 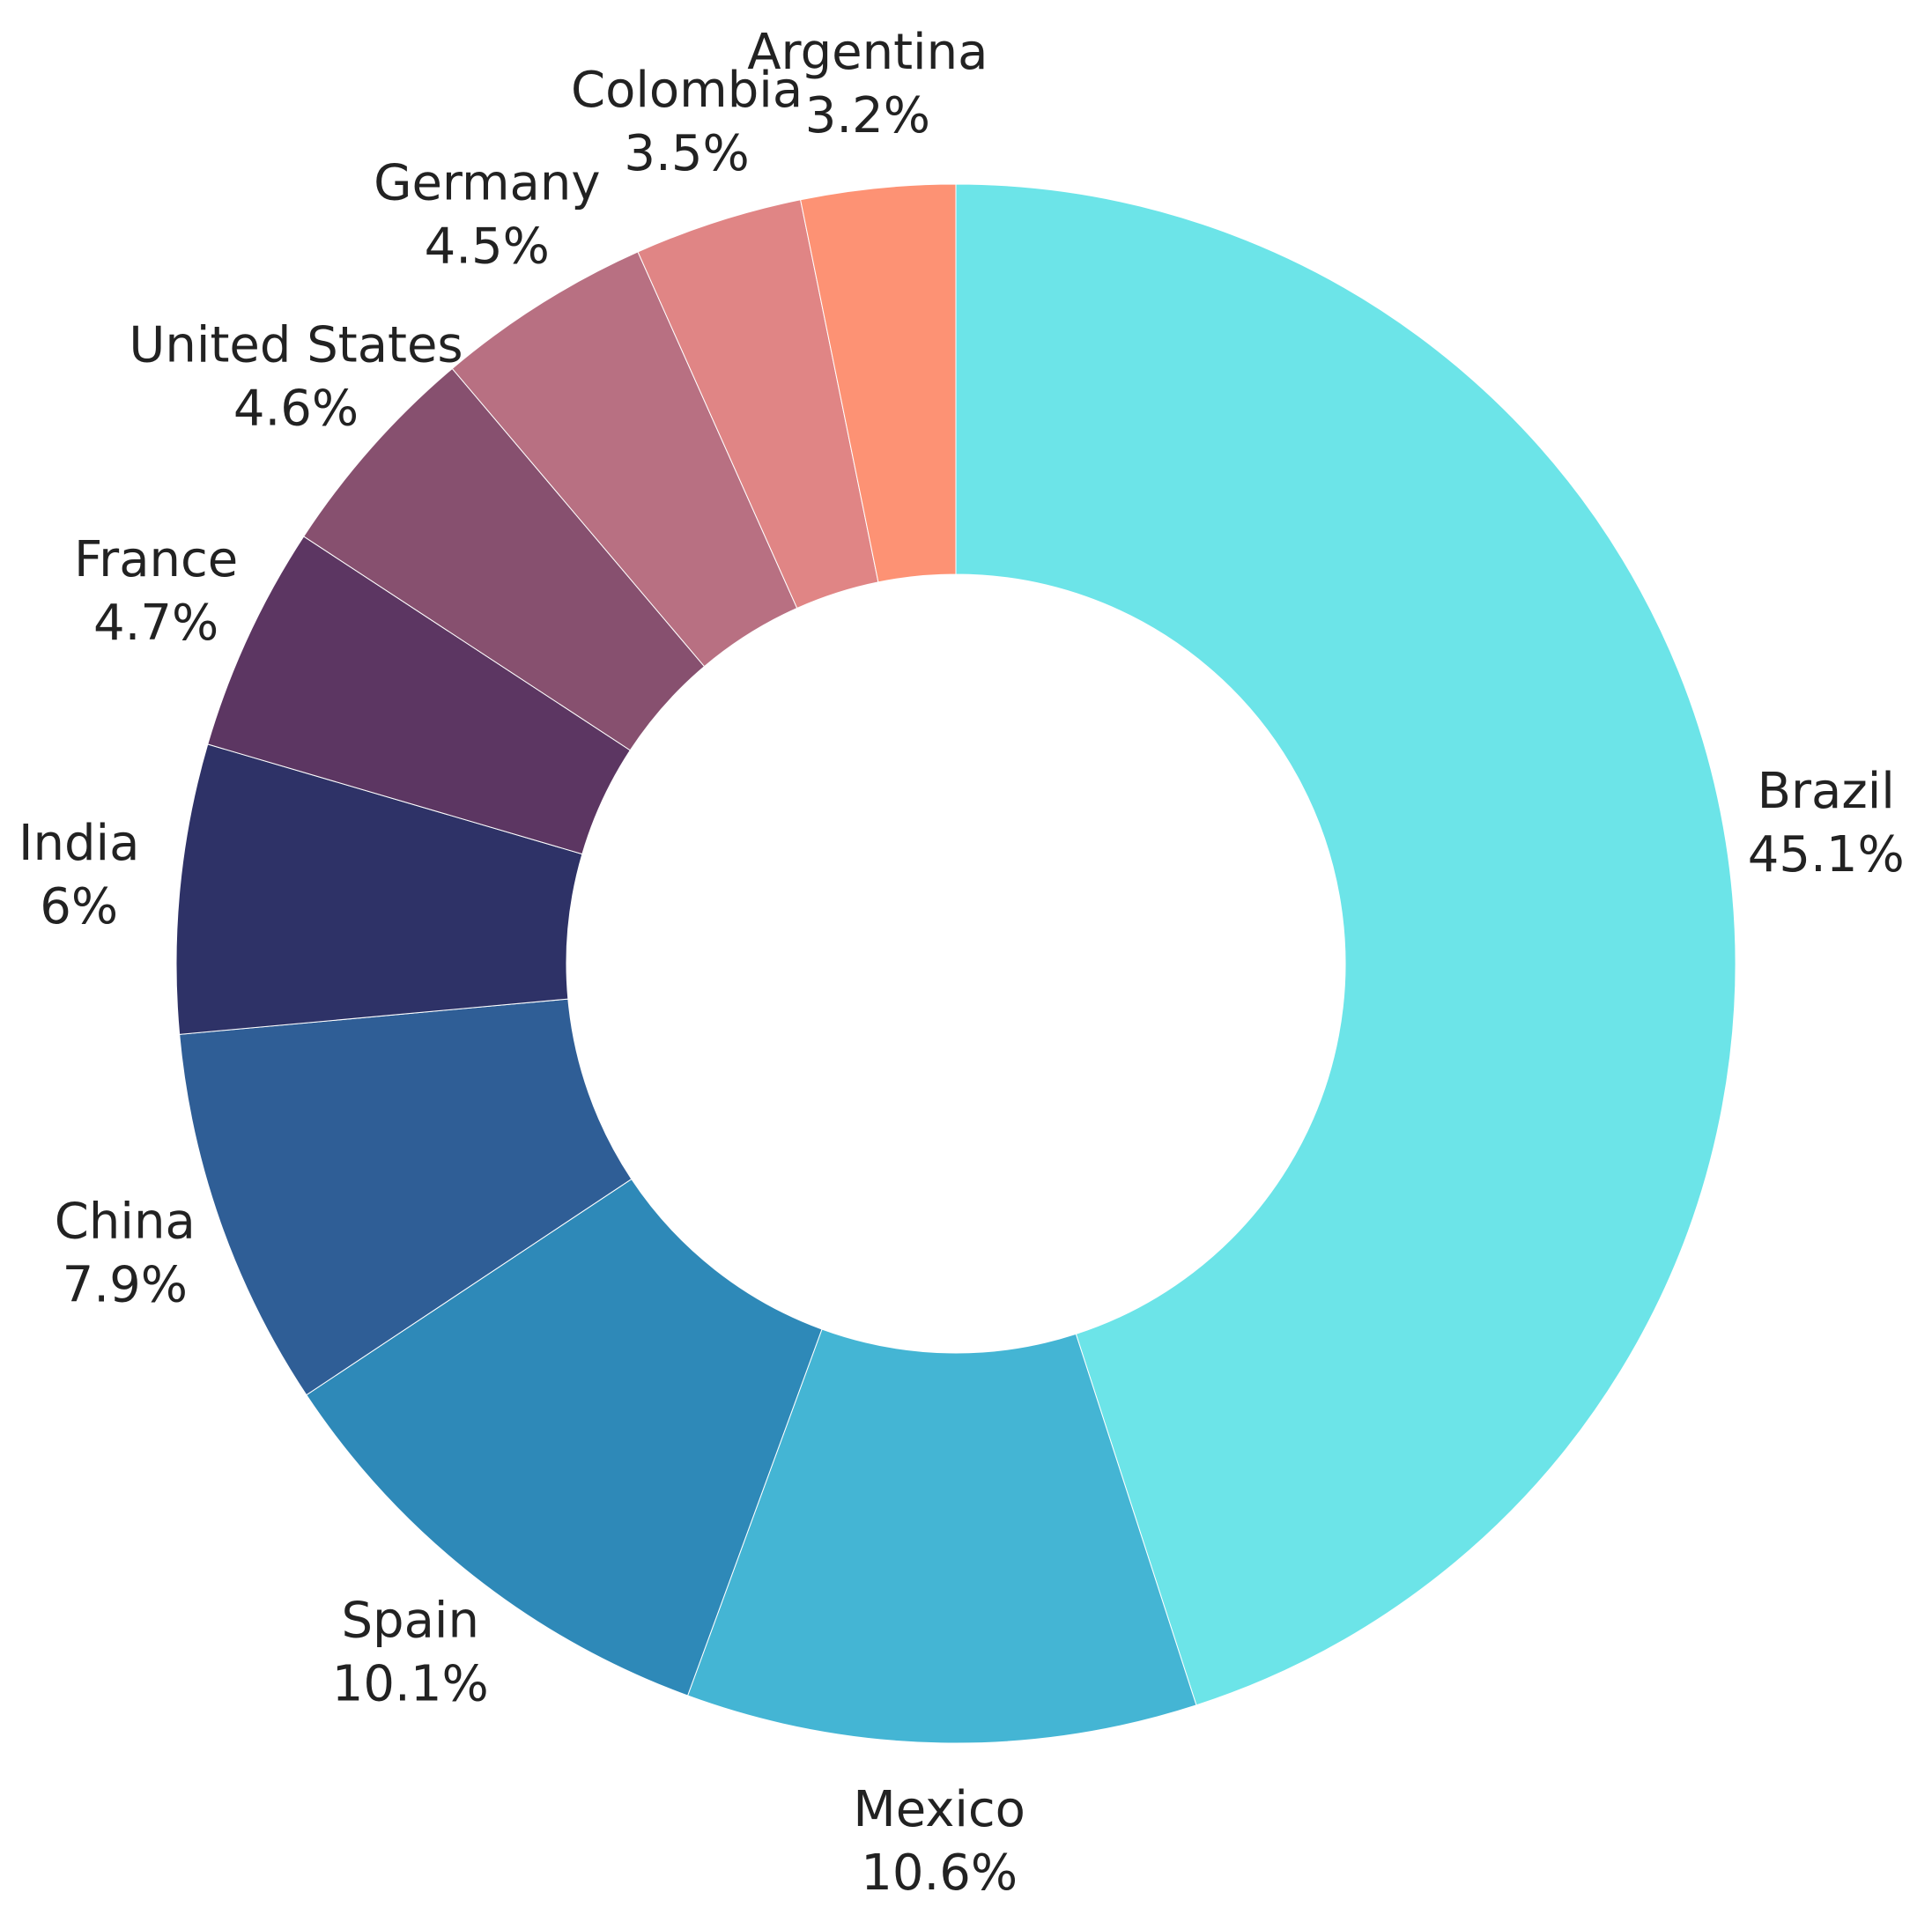 I want to click on slice-label: United States, so click(x=296, y=345).